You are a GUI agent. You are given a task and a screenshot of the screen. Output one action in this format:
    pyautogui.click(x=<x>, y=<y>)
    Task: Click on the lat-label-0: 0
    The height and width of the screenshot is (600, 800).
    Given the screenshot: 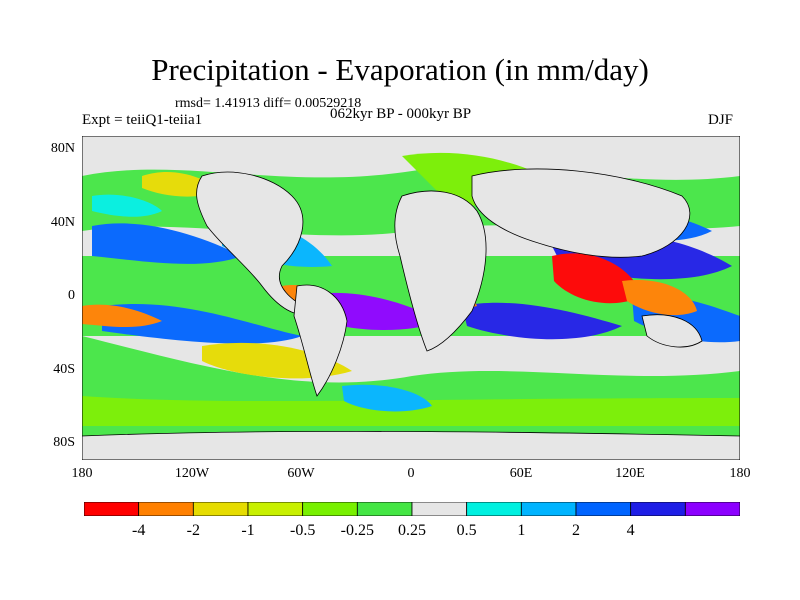 What is the action you would take?
    pyautogui.click(x=71, y=295)
    